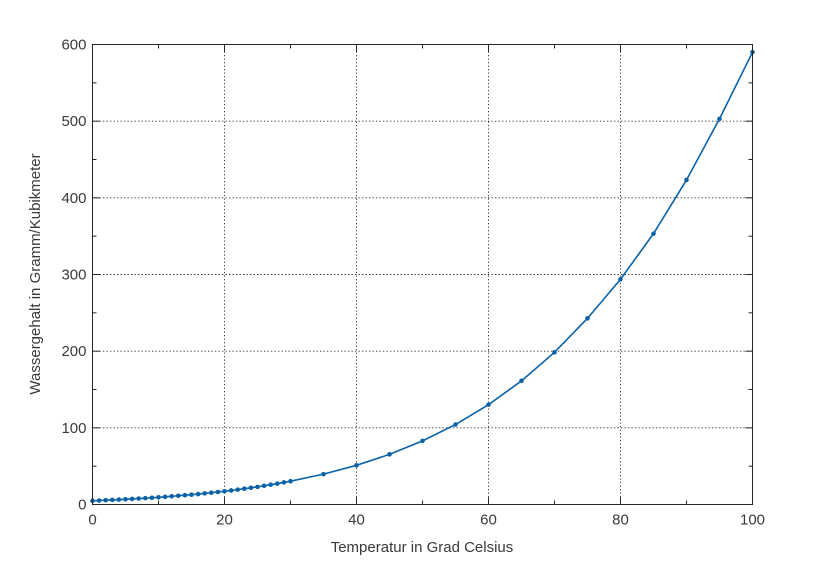  I want to click on x-tick-label: 80, so click(620, 520).